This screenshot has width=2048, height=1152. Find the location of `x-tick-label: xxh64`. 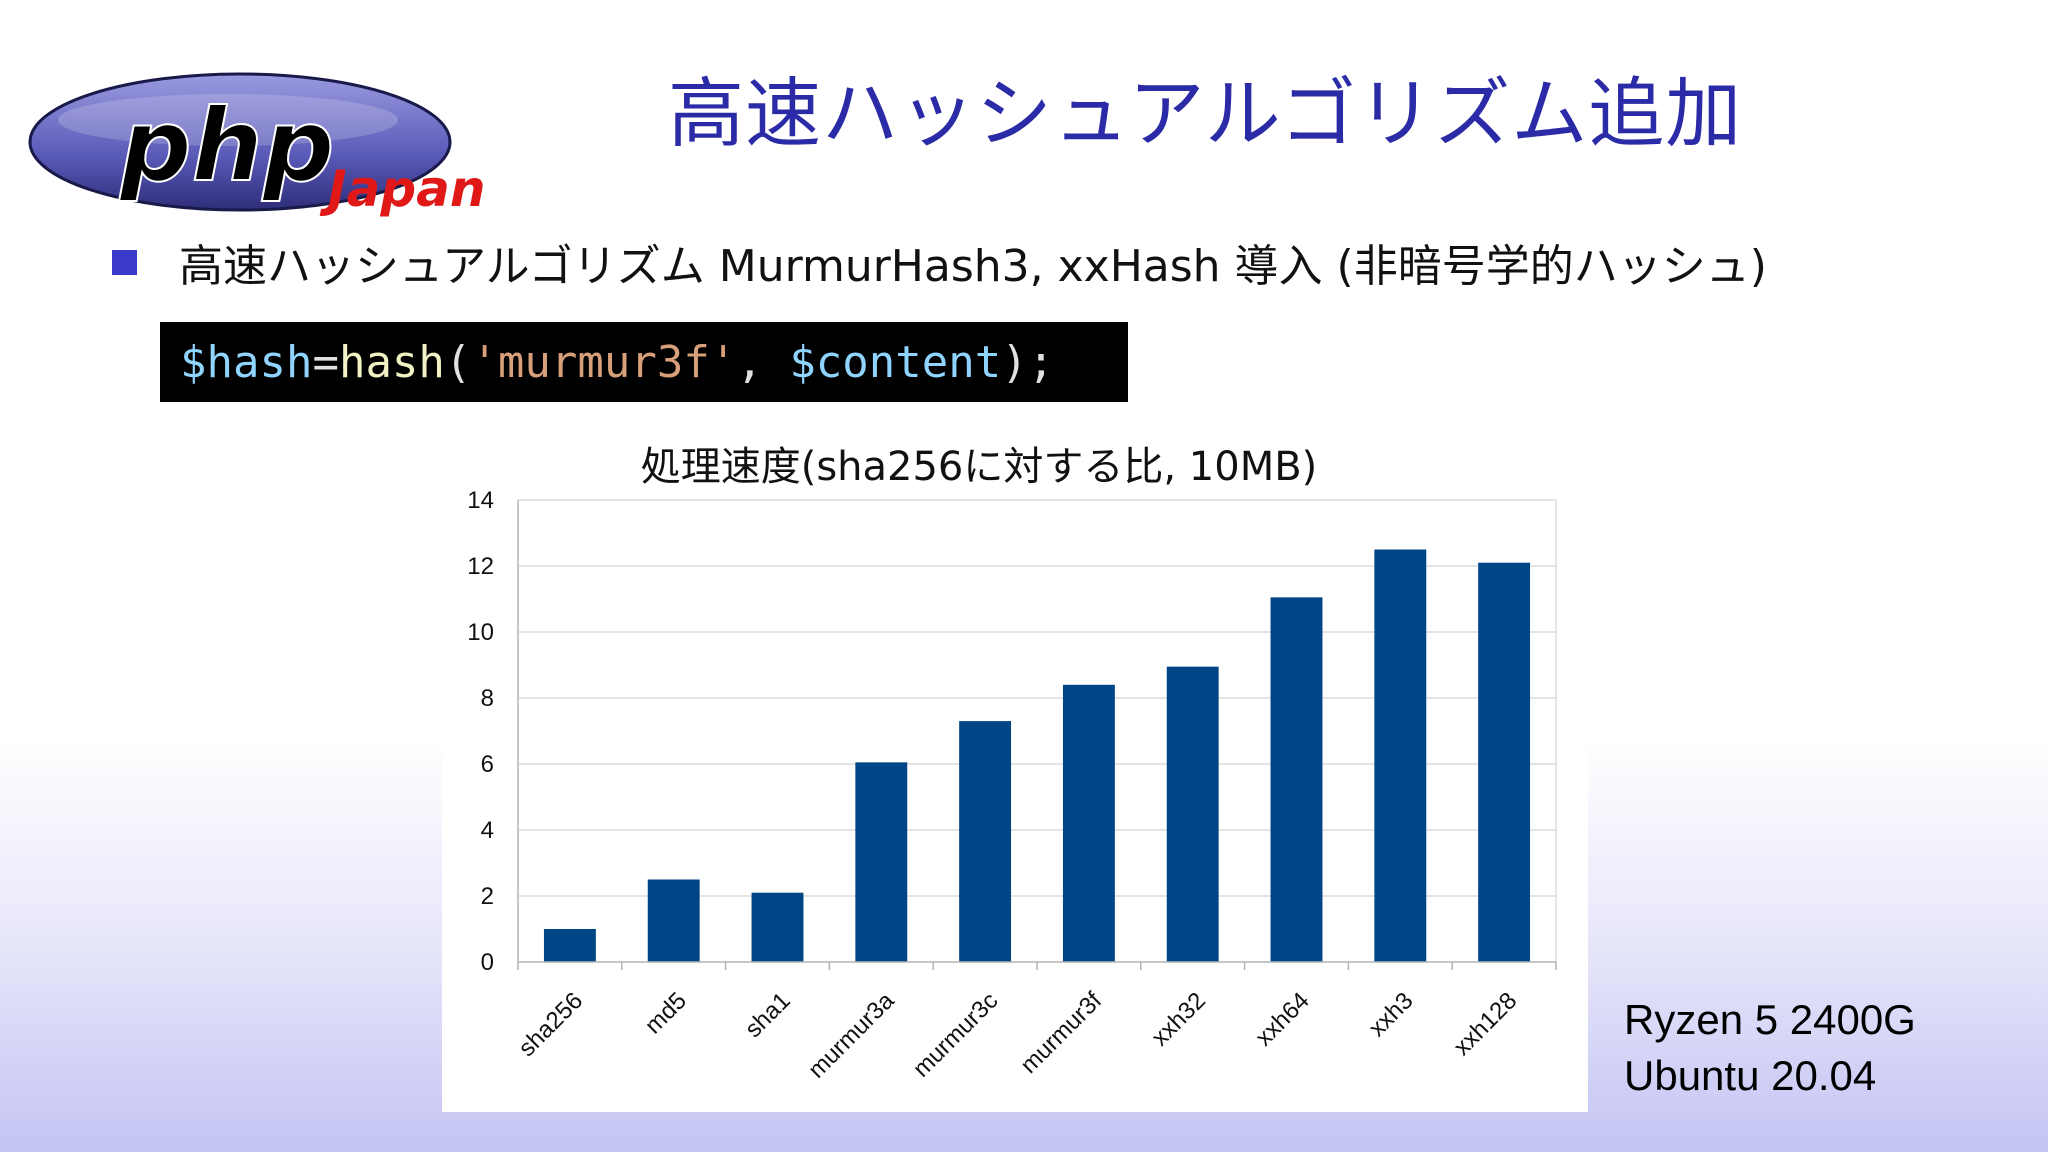

x-tick-label: xxh64 is located at coordinates (1282, 1019).